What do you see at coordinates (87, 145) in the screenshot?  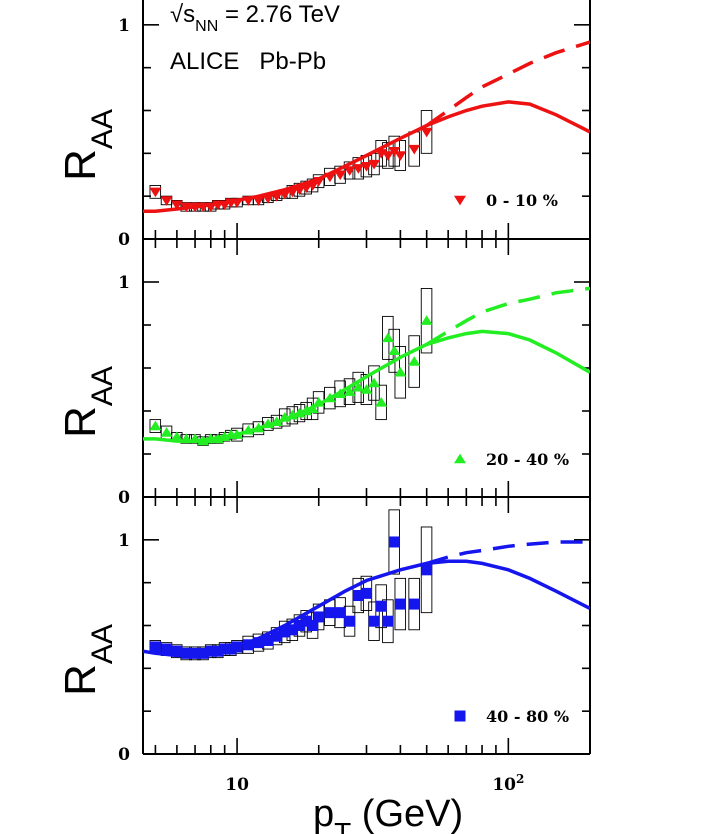 I see `y-axis-label: RAA` at bounding box center [87, 145].